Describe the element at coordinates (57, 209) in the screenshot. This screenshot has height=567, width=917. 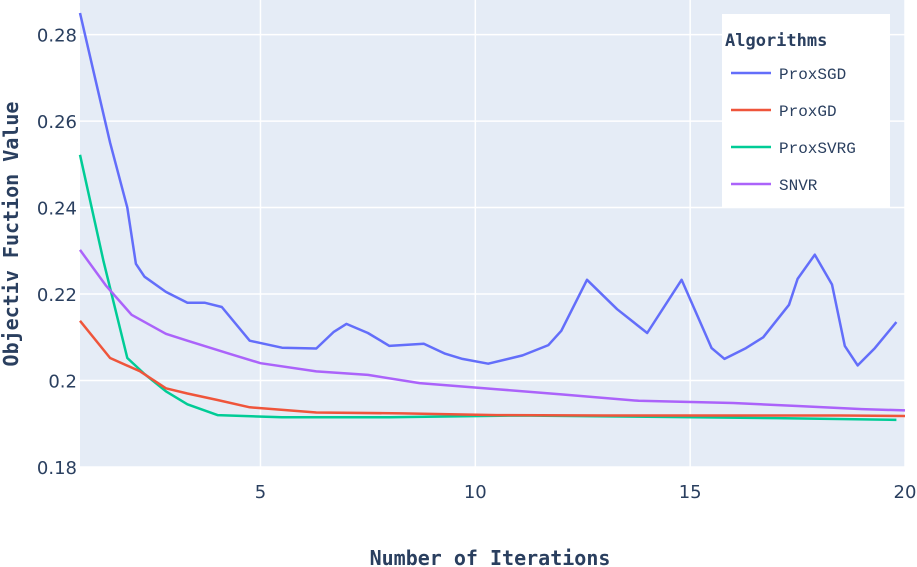
I see `y-tick-label: 0.24` at that location.